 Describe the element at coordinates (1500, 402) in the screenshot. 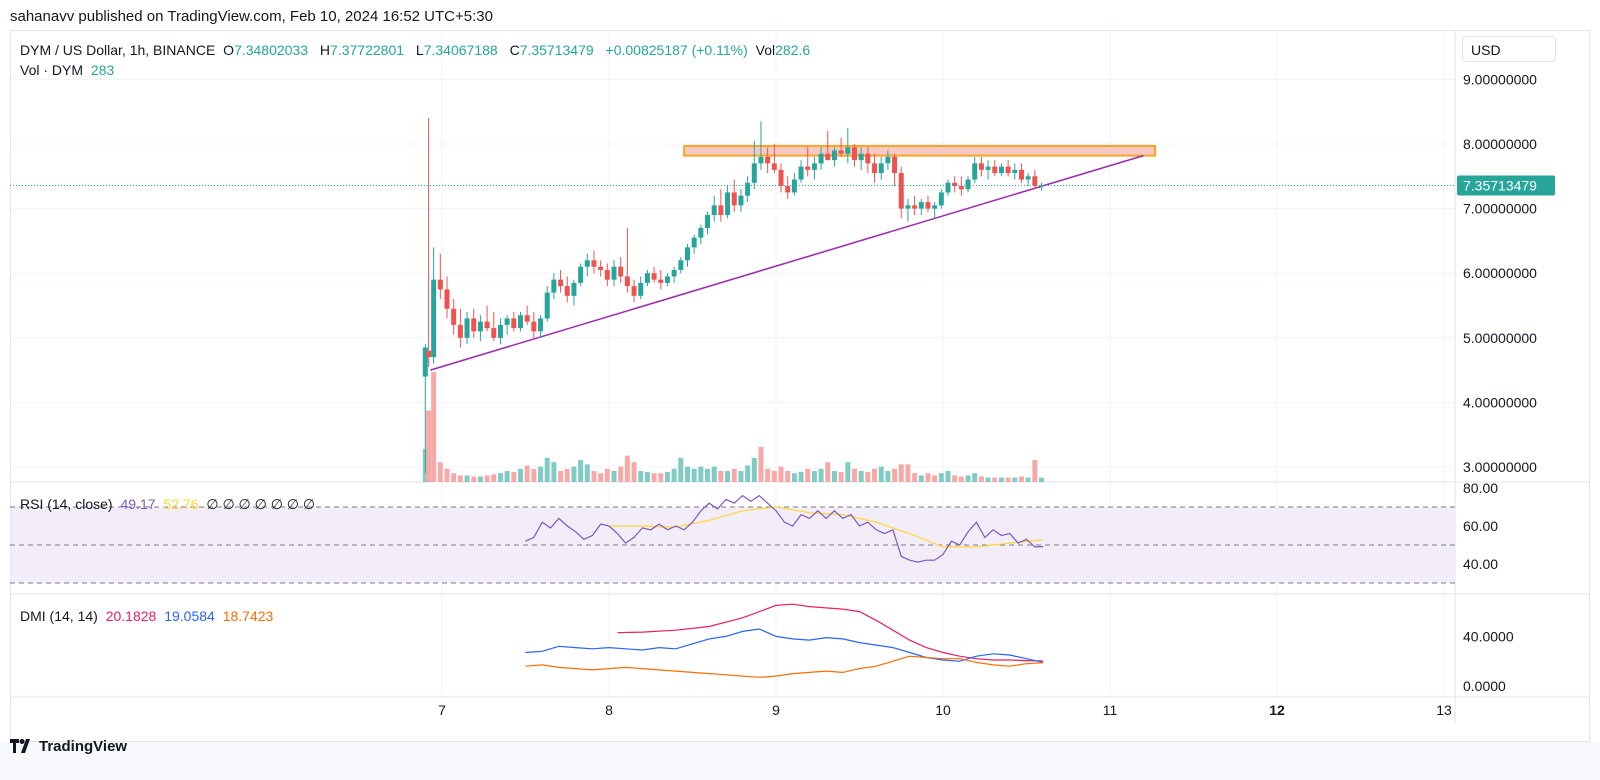

I see `price-tick-label: 4.00000000` at that location.